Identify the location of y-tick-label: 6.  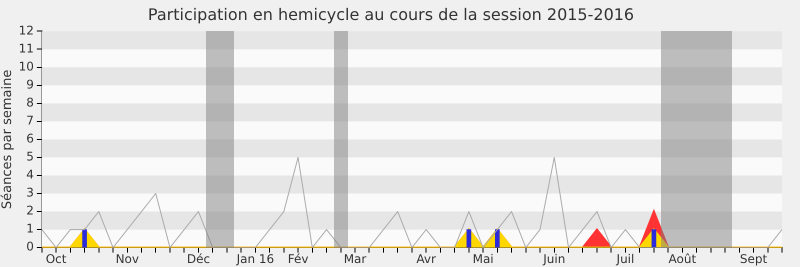
(30, 139).